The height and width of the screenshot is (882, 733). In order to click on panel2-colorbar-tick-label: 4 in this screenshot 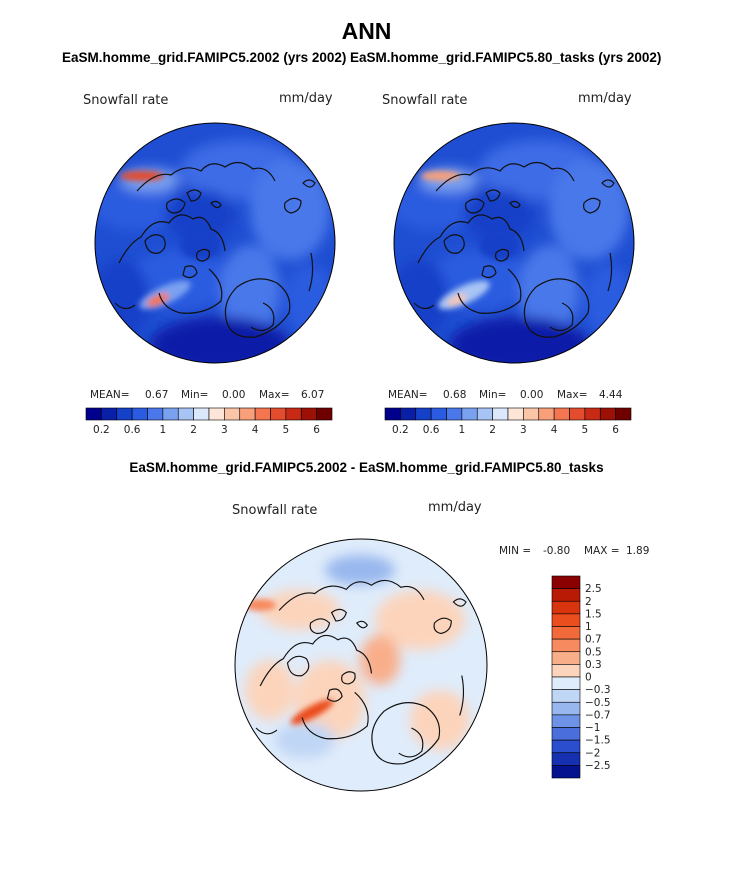, I will do `click(554, 430)`.